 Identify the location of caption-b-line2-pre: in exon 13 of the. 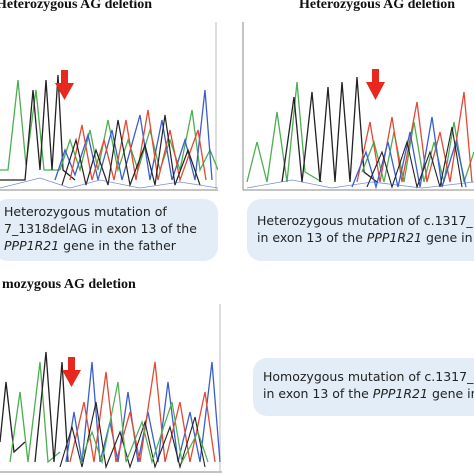
(312, 237).